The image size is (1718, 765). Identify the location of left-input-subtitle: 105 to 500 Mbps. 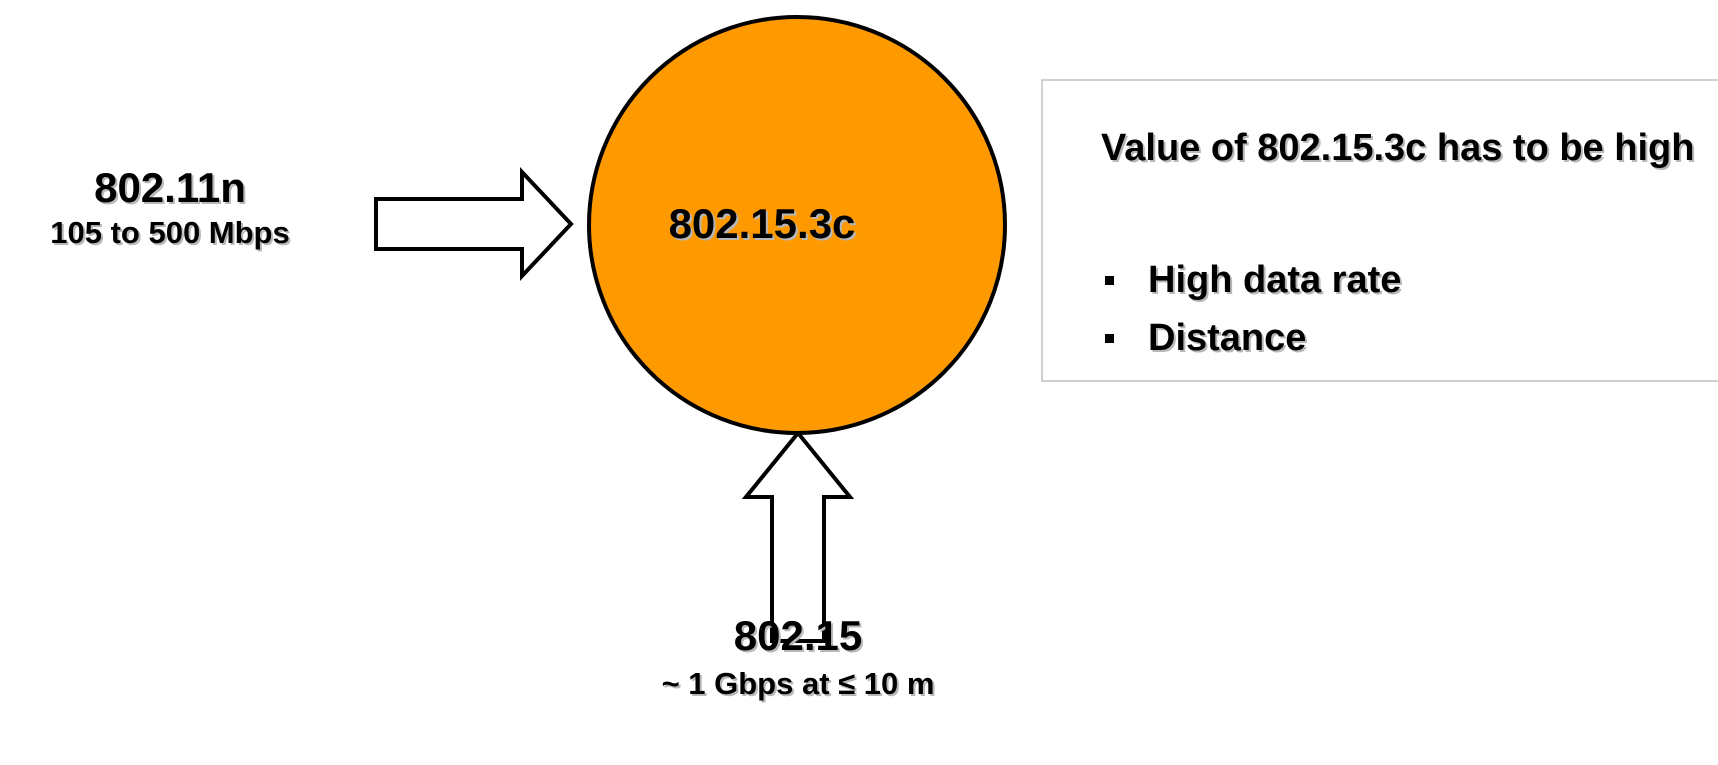
(170, 232).